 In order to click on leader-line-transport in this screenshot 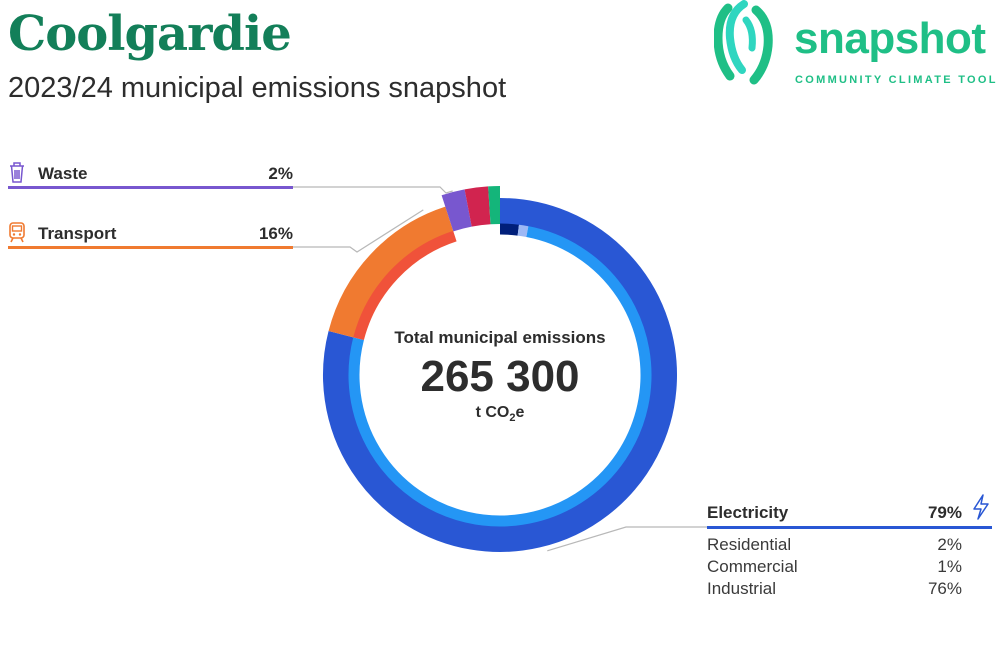, I will do `click(358, 231)`.